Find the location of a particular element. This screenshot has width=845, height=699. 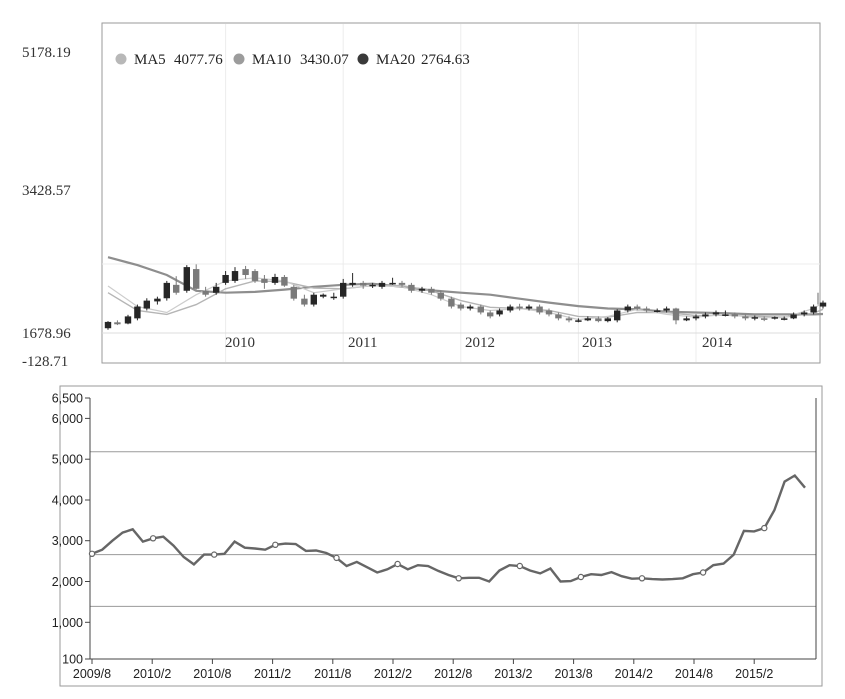

legend-name-ma20: MA20 is located at coordinates (395, 60).